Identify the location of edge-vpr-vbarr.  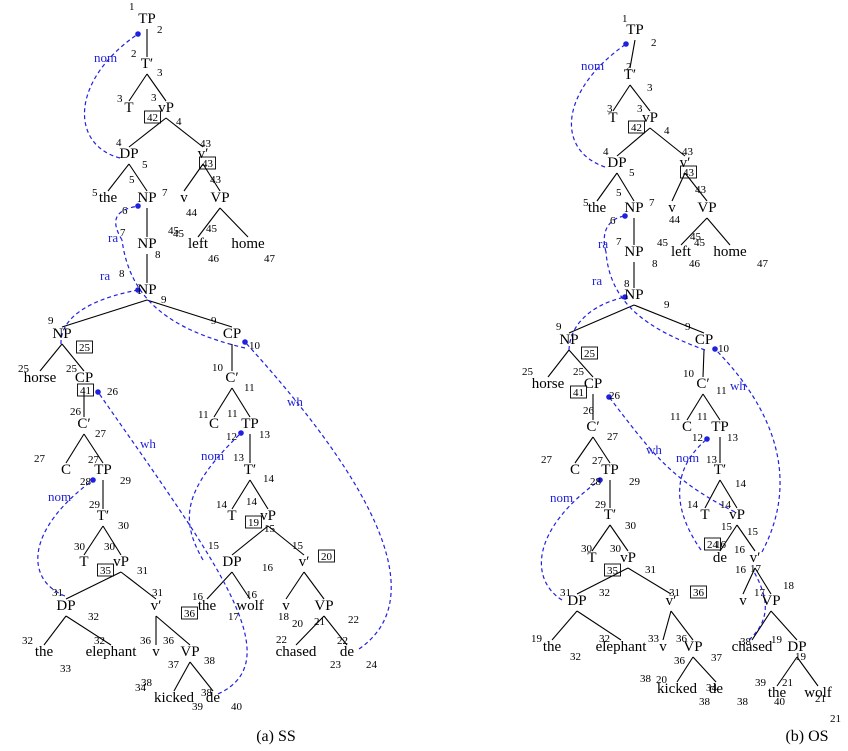
(286, 540).